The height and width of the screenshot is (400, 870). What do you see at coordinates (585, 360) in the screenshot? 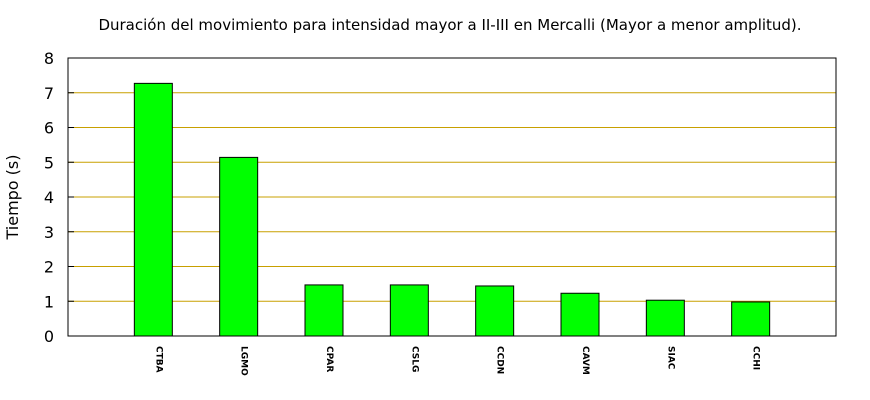
I see `x-tick-label: CAVM` at bounding box center [585, 360].